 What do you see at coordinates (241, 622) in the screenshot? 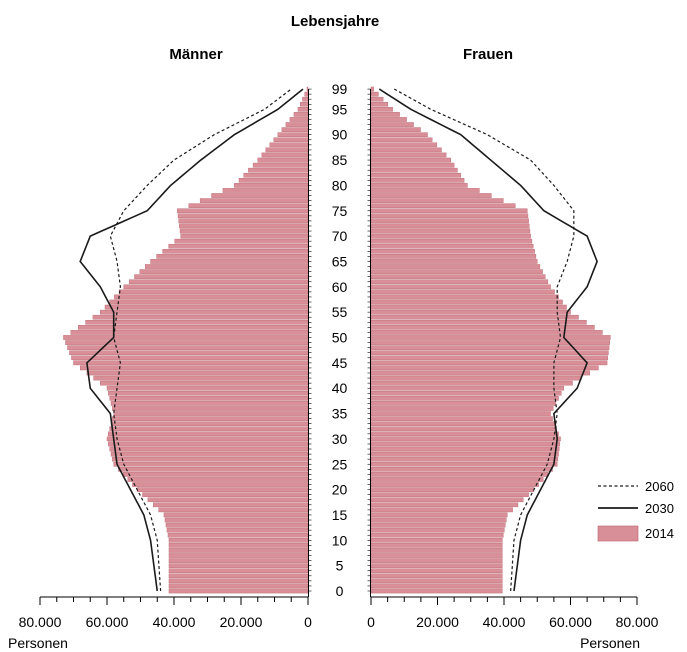
I see `x-tick-label-men-3: 20.000` at bounding box center [241, 622].